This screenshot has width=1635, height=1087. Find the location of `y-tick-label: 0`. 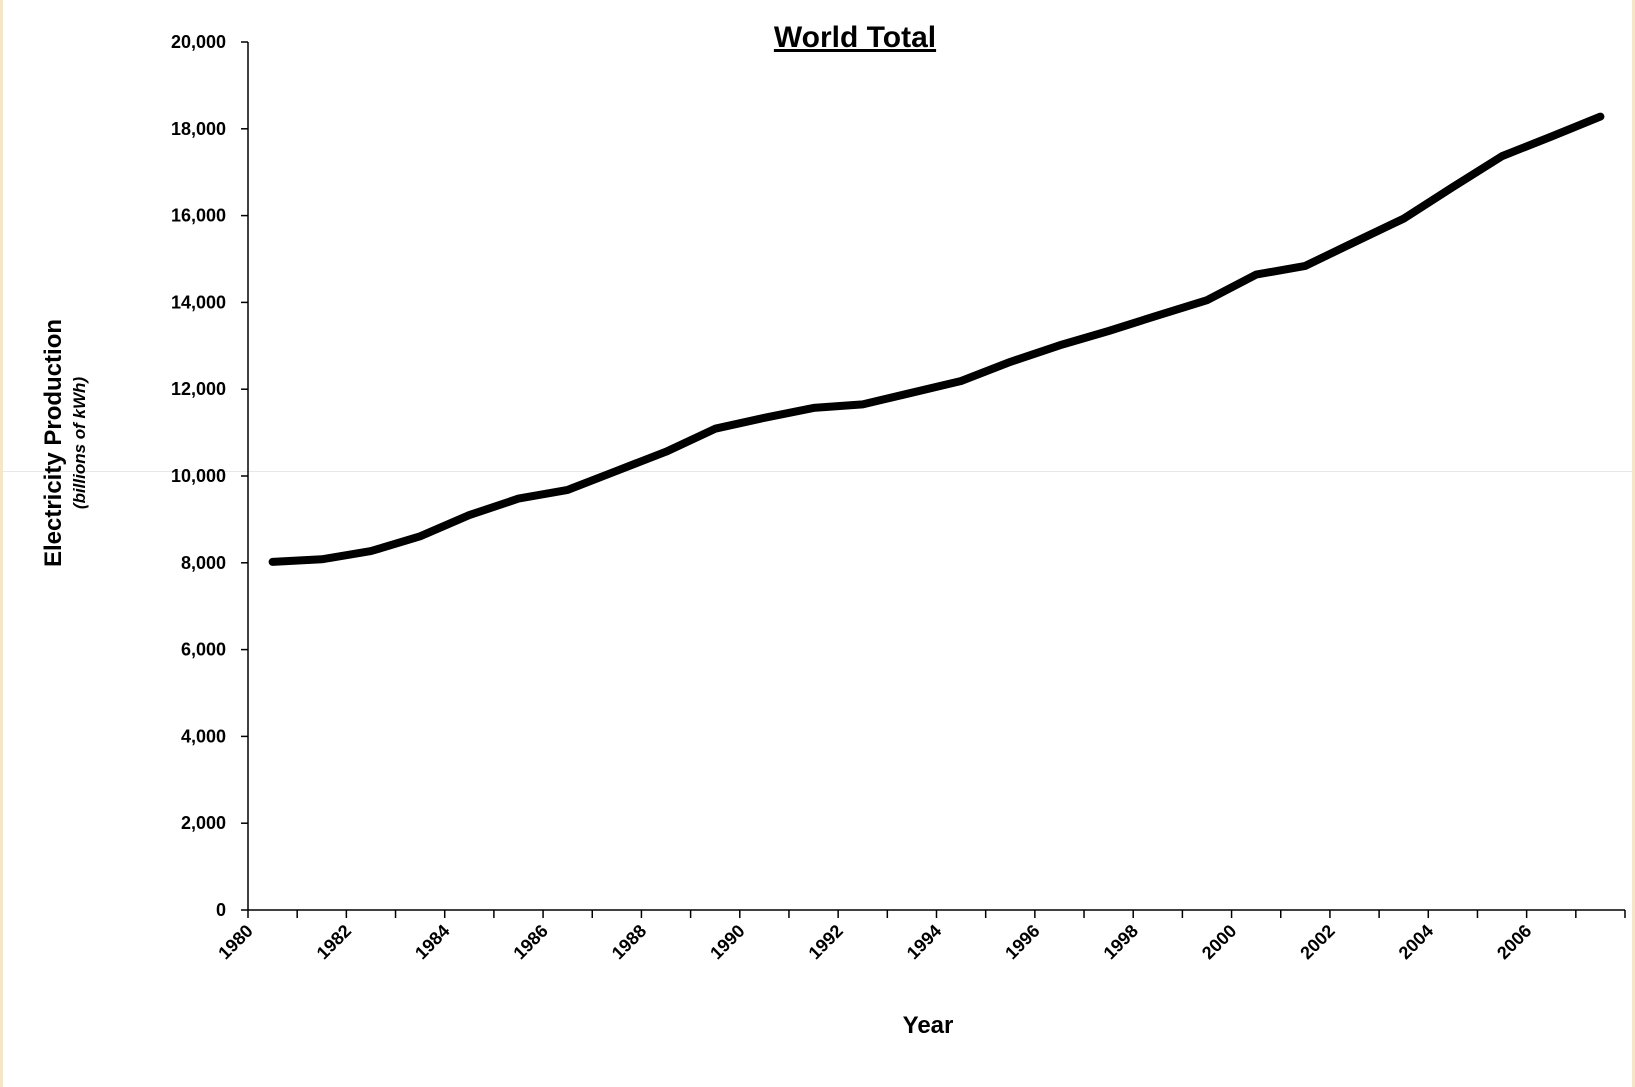

y-tick-label: 0 is located at coordinates (221, 910).